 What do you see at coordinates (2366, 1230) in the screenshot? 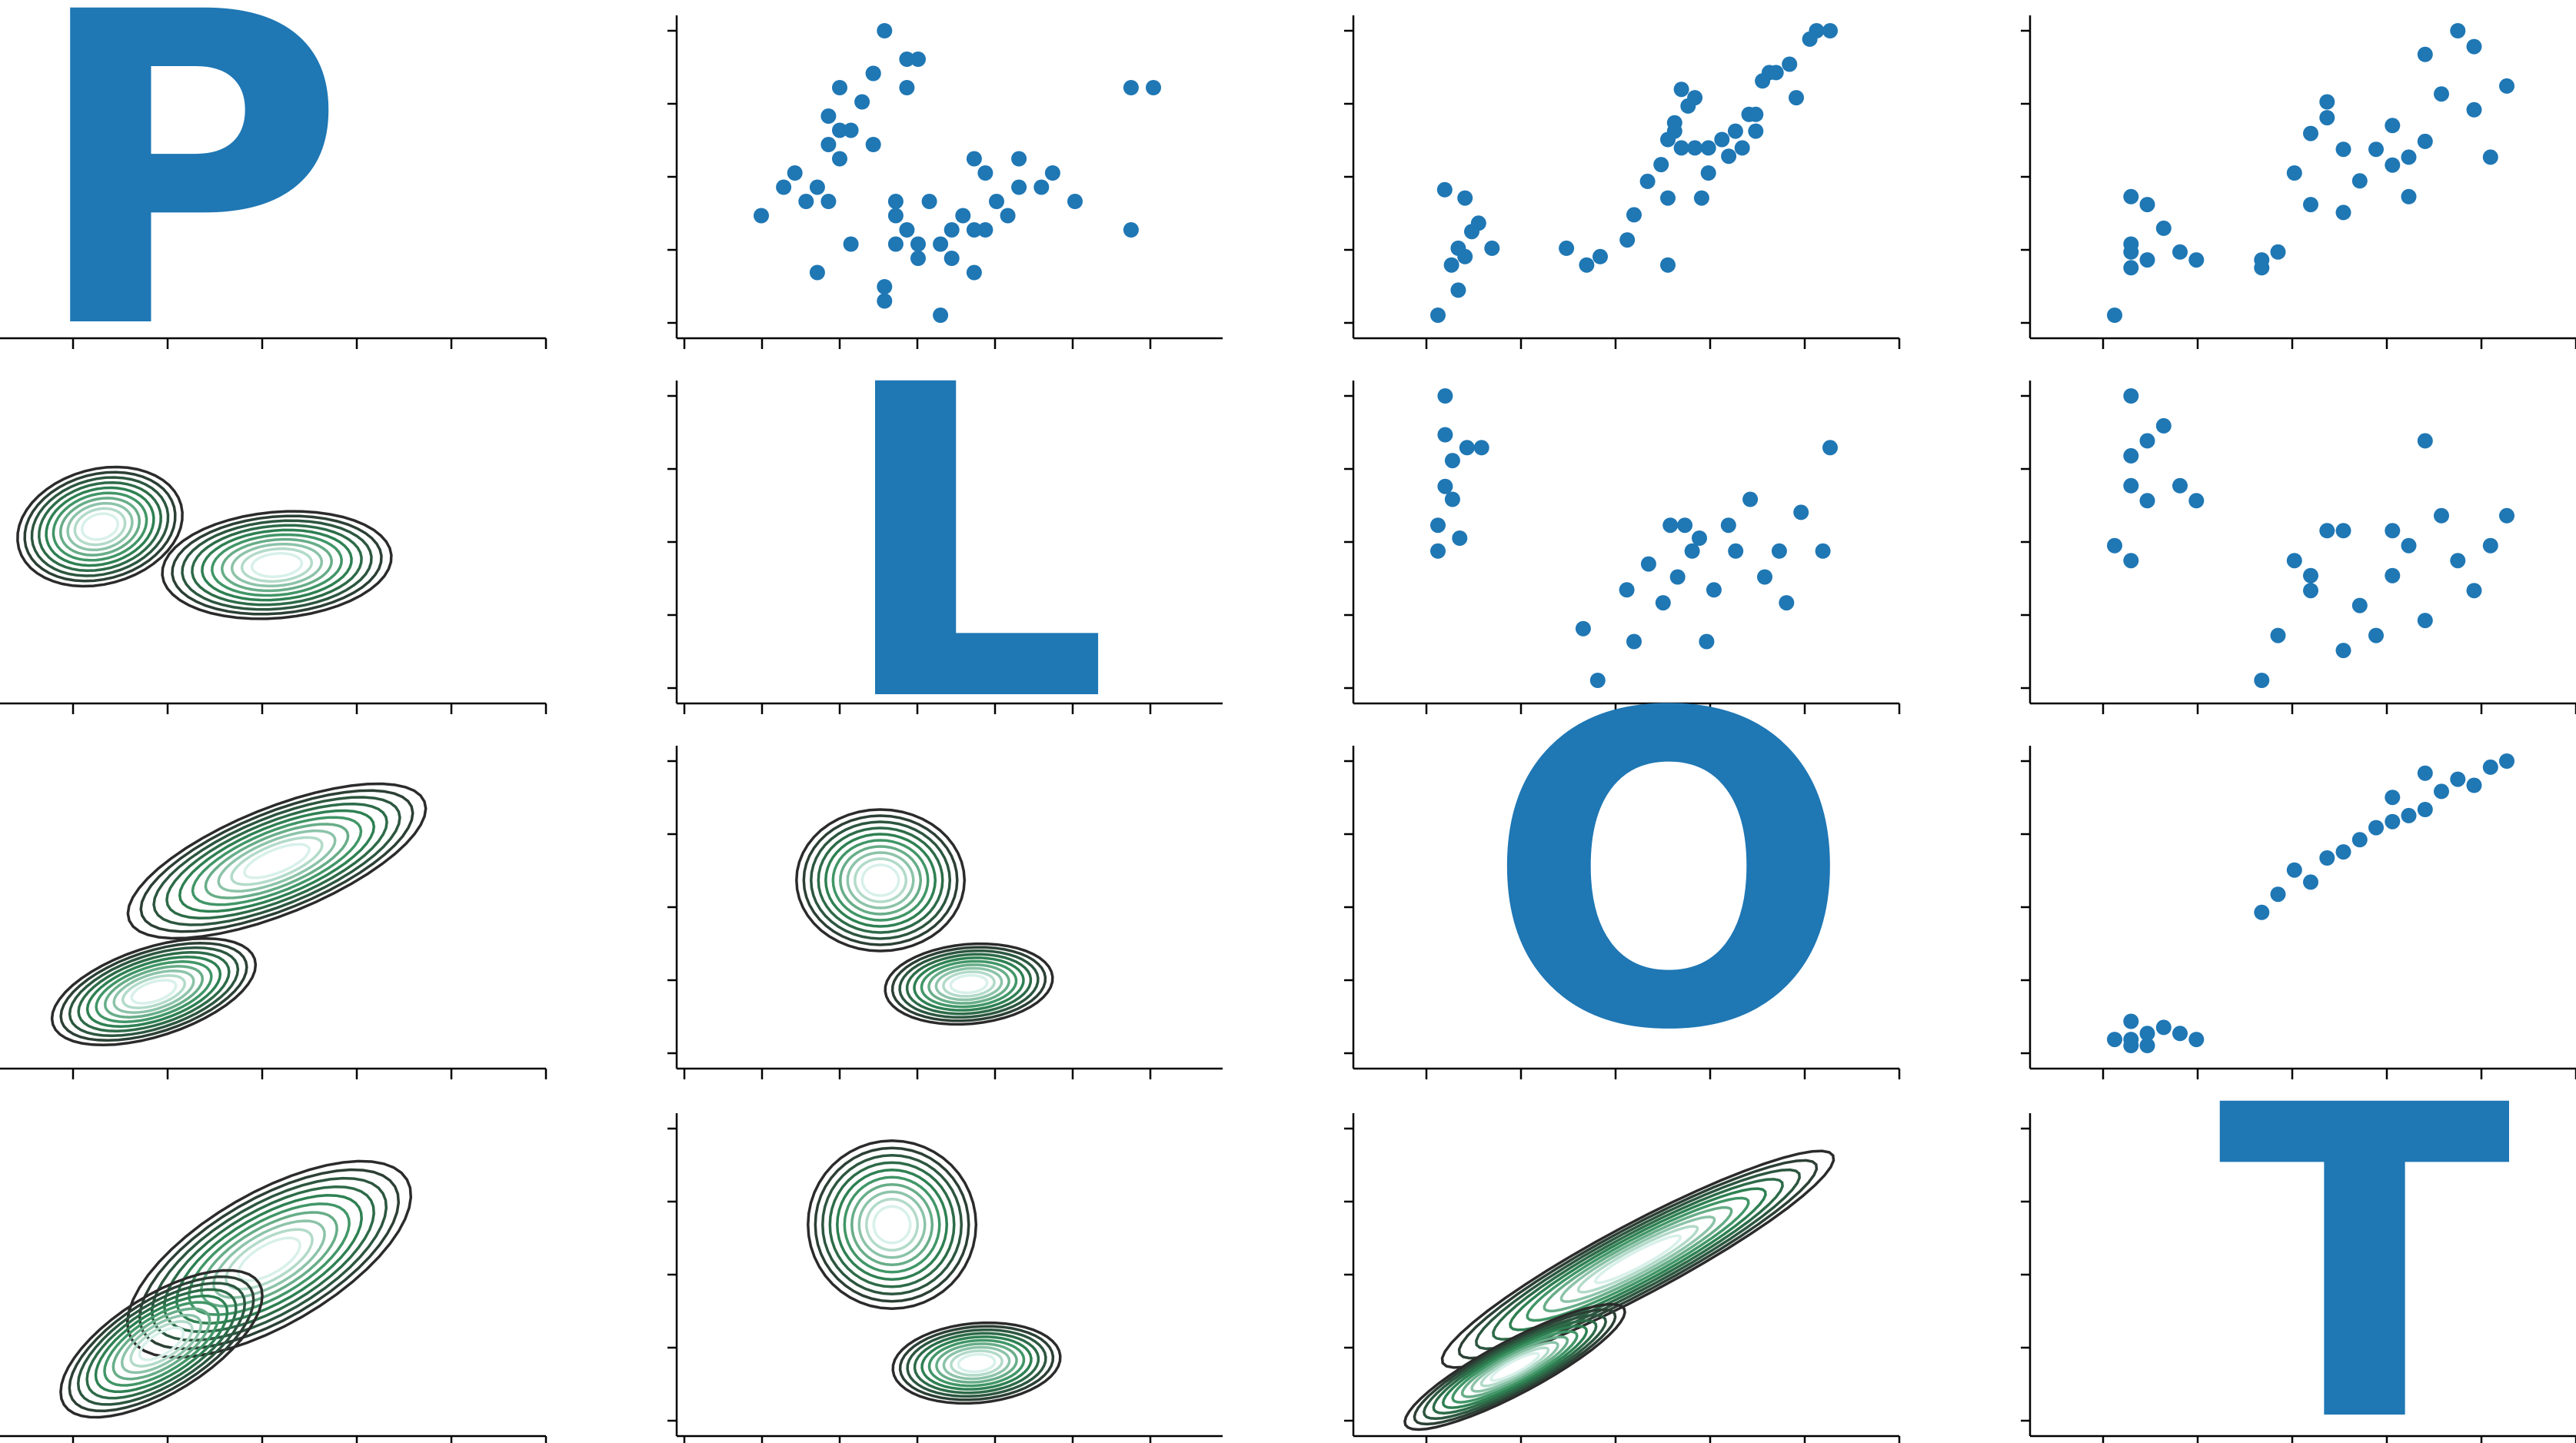
I see `diagonal-letter-t: T` at bounding box center [2366, 1230].